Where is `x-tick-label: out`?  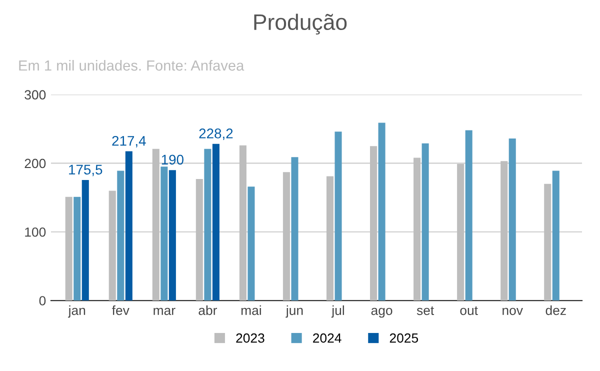
x-tick-label: out is located at coordinates (469, 311).